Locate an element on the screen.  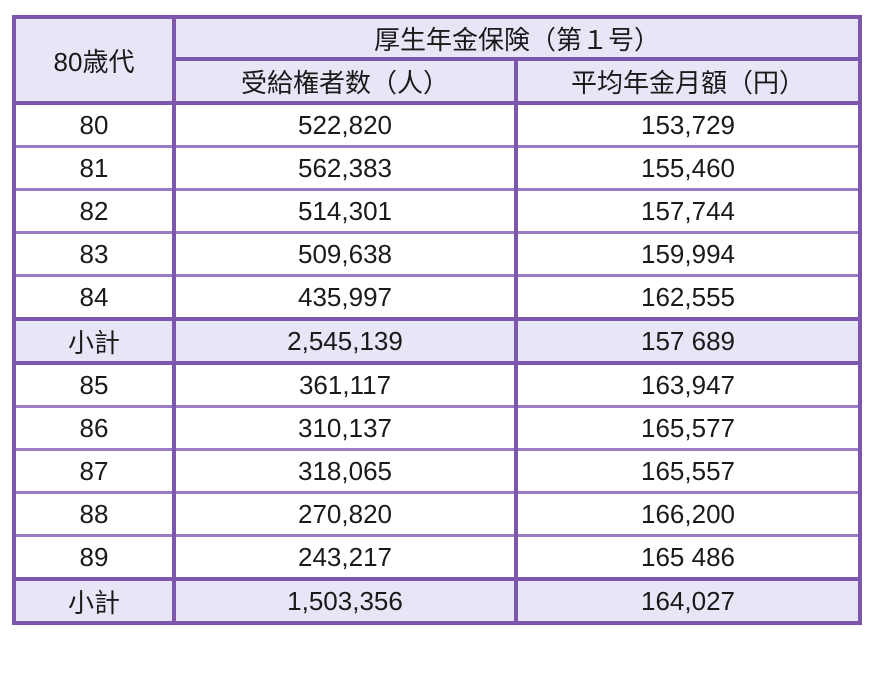
avg-monthly-cell: 162,555 is located at coordinates (688, 297).